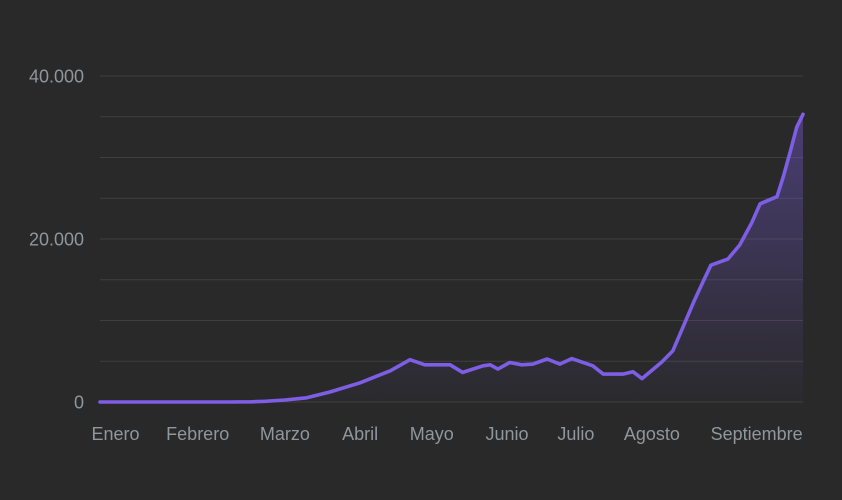 Image resolution: width=842 pixels, height=500 pixels. Describe the element at coordinates (652, 434) in the screenshot. I see `x-axis-tick-label: Agosto` at that location.